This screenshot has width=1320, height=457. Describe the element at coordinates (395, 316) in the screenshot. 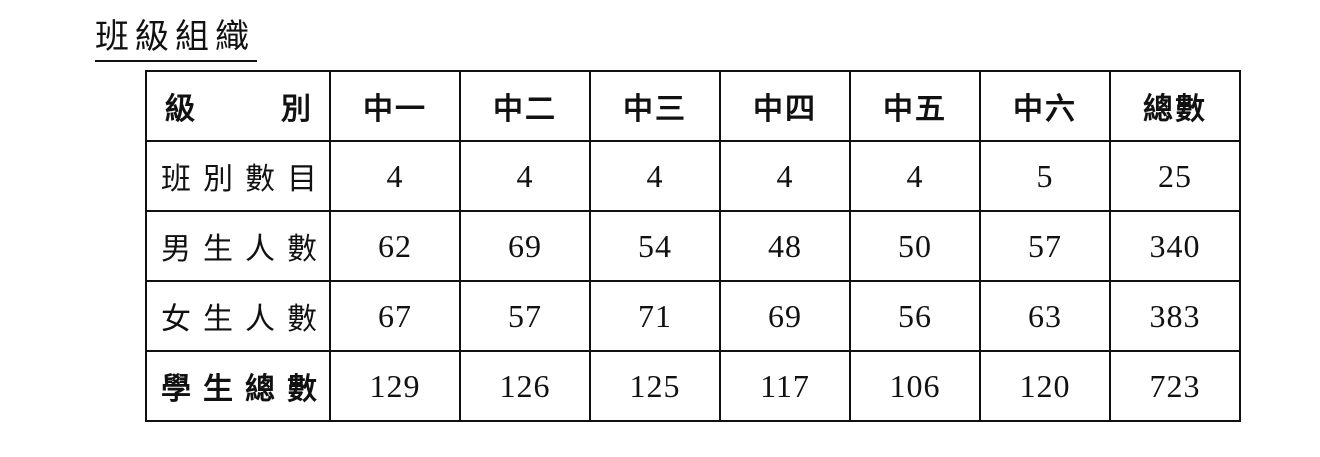

I see `value-cell: 67` at that location.